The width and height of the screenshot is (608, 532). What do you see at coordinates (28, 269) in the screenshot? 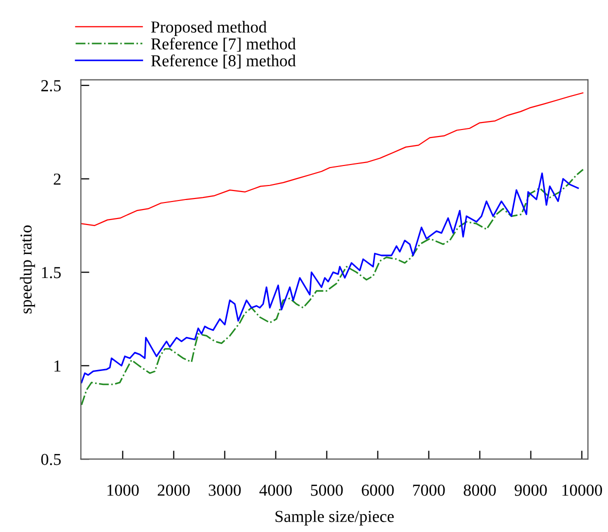
I see `y-axis-title: speedup ratio` at bounding box center [28, 269].